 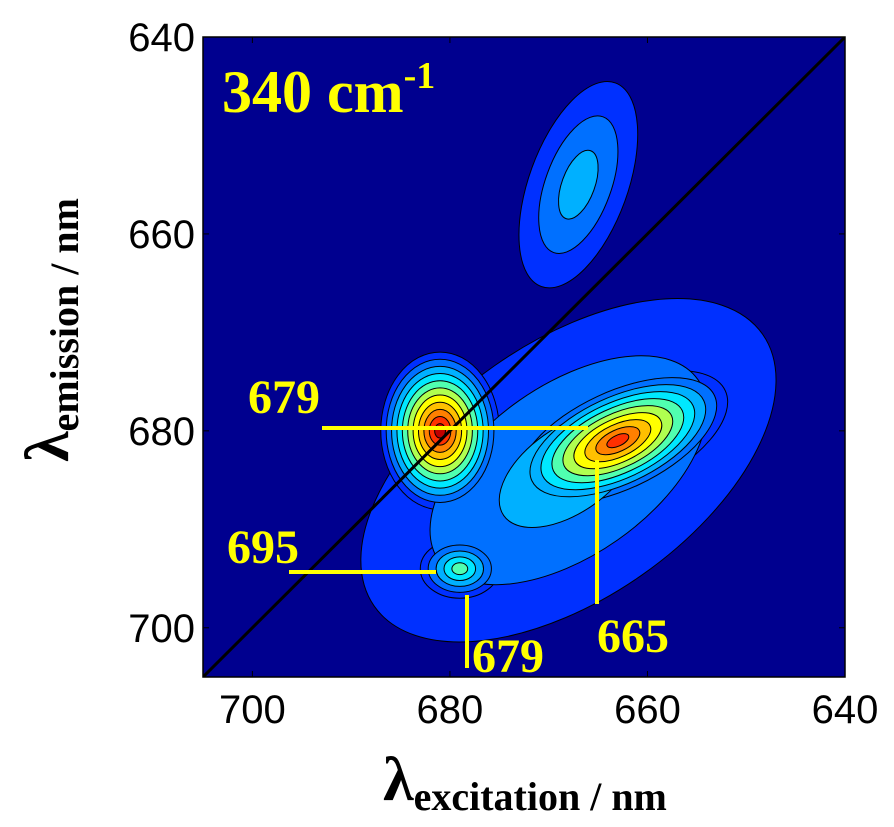 What do you see at coordinates (313, 92) in the screenshot?
I see `title-text: 340 cm` at bounding box center [313, 92].